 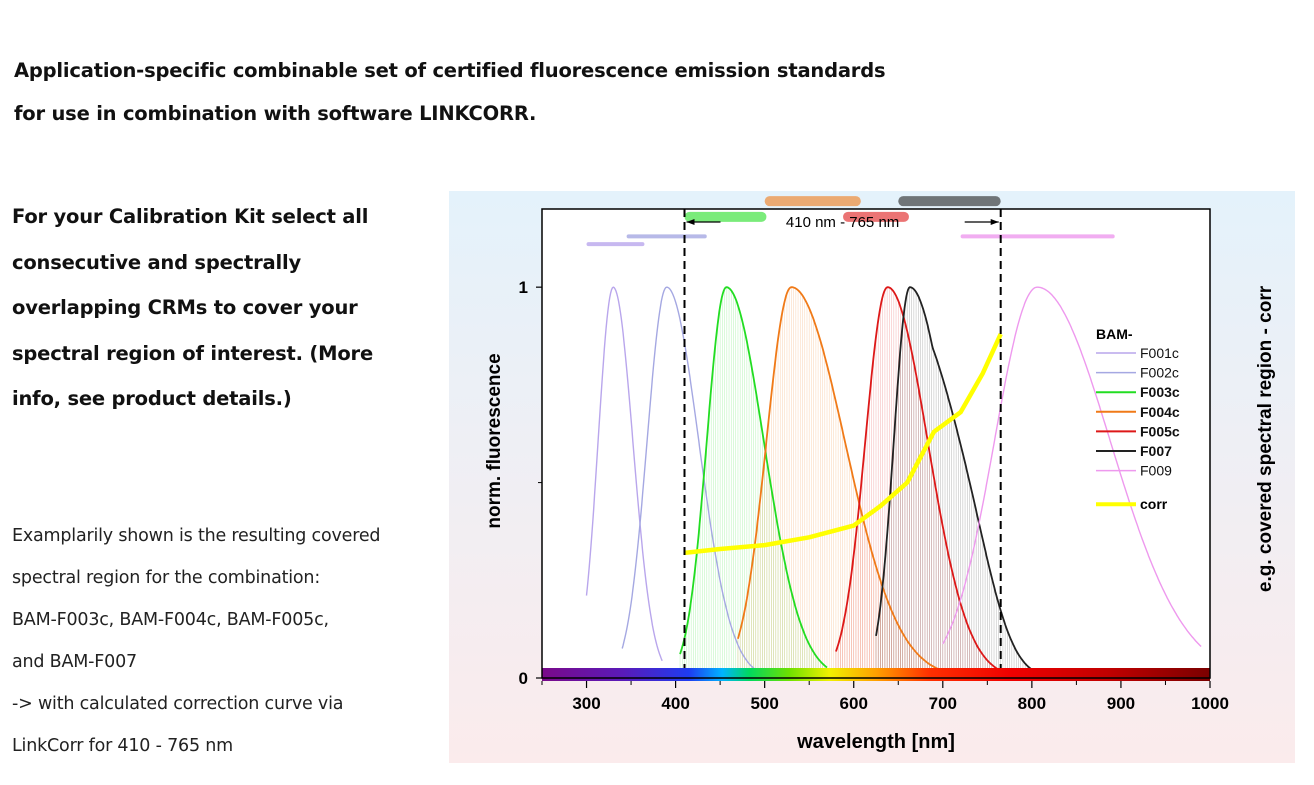 I want to click on legend-label-F005c: F005c, so click(x=1160, y=431).